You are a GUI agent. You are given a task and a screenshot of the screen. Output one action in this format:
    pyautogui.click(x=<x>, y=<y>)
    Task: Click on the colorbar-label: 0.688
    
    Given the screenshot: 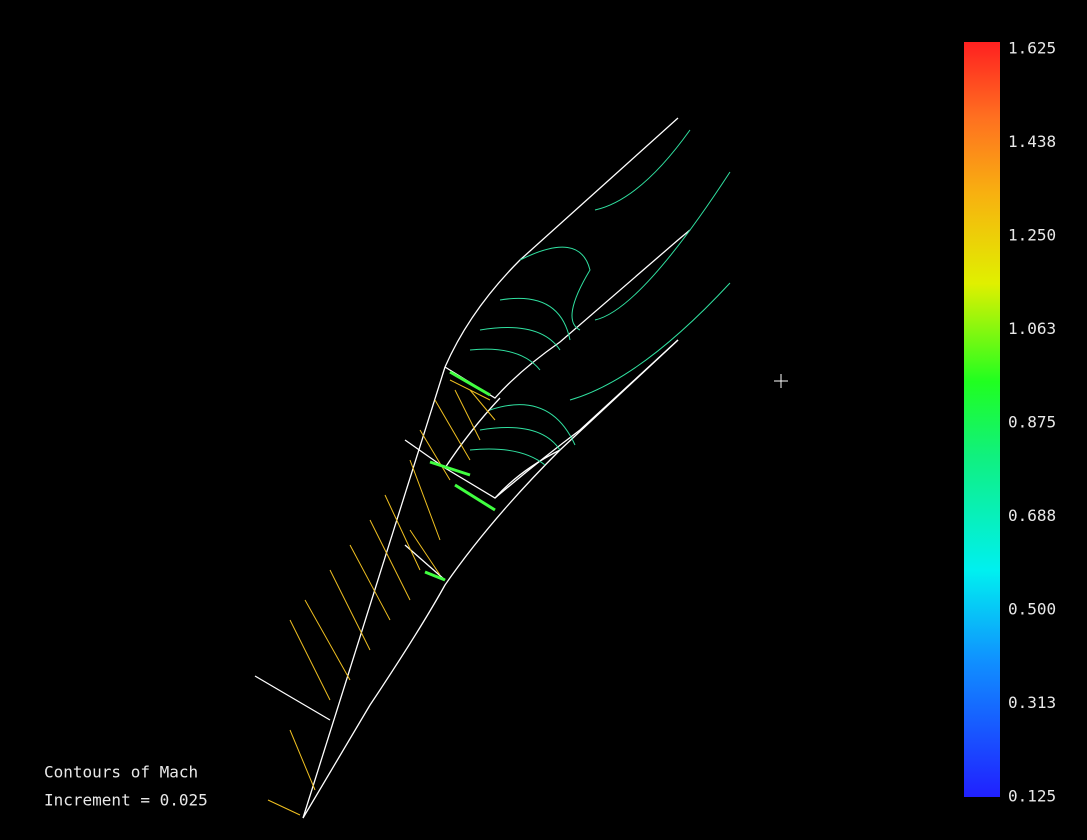 What is the action you would take?
    pyautogui.click(x=1032, y=515)
    